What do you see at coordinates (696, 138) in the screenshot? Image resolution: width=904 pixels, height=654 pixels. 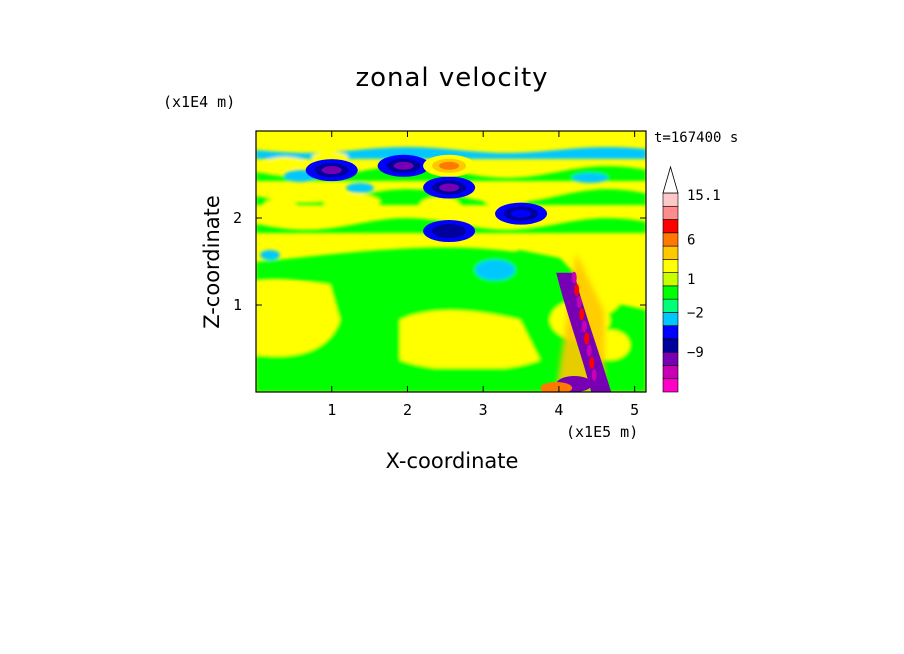 I see `time-label: t=167400 s` at bounding box center [696, 138].